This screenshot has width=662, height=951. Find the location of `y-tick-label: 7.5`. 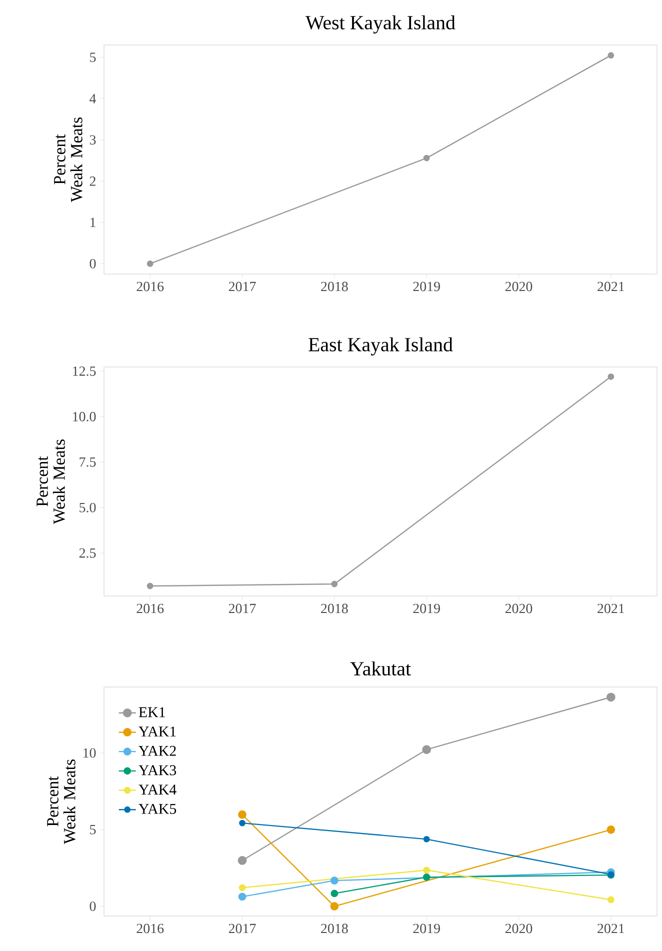

y-tick-label: 7.5 is located at coordinates (88, 462).